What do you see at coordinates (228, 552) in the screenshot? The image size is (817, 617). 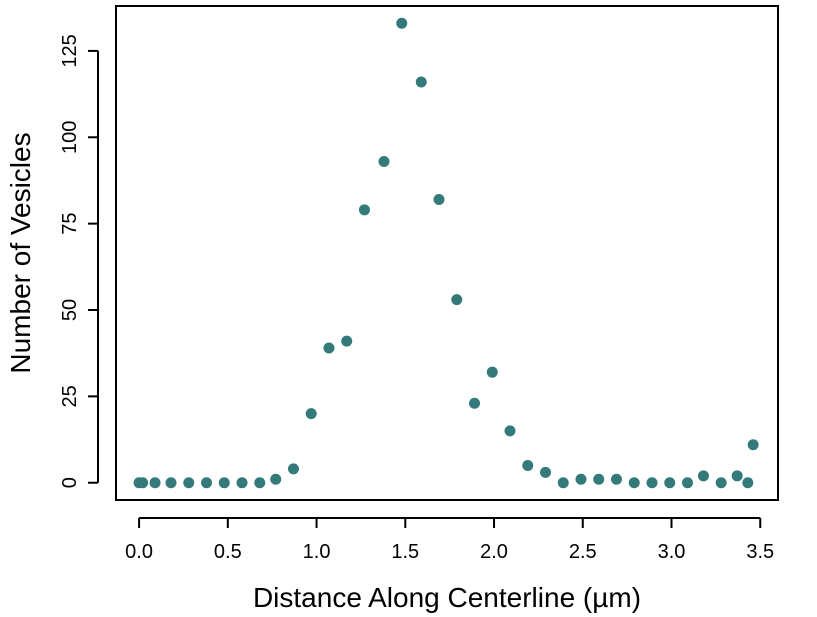 I see `x-tick-label: 0.5` at bounding box center [228, 552].